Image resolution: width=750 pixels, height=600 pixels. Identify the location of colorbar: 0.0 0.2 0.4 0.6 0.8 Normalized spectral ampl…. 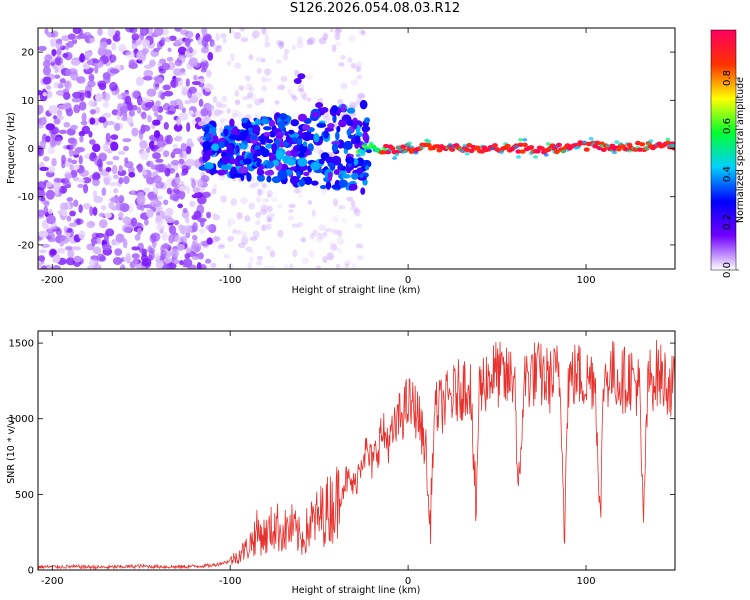
(728, 153).